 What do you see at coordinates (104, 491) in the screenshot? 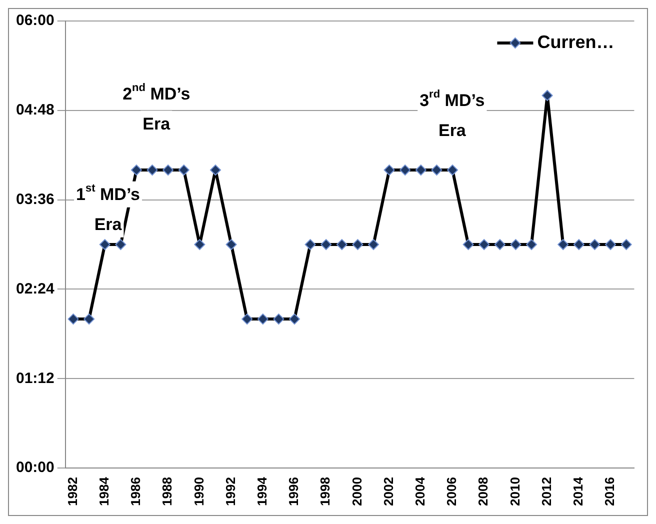
I see `x-tick-label: 1984` at bounding box center [104, 491].